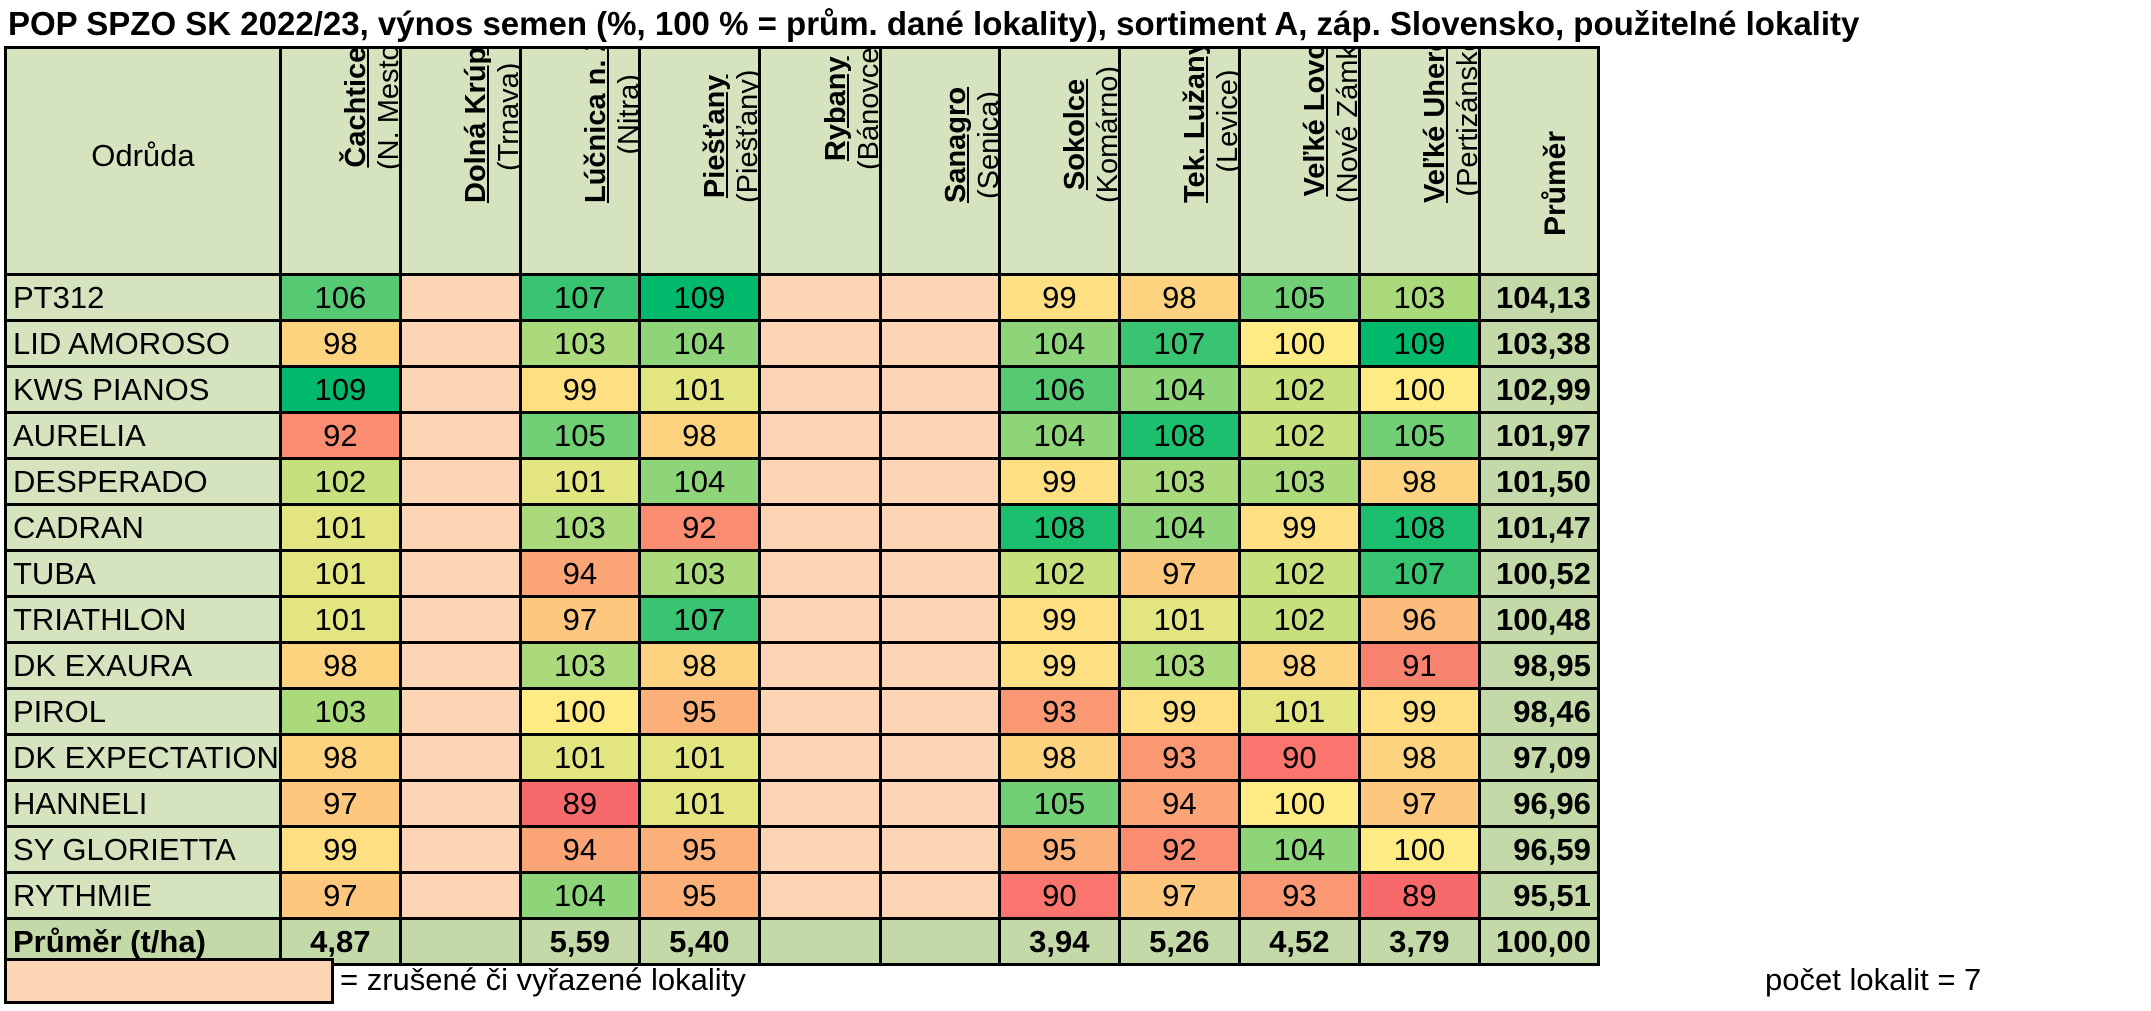 This screenshot has width=2151, height=1011. I want to click on location-sub: (Nové Zámky), so click(1346, 127).